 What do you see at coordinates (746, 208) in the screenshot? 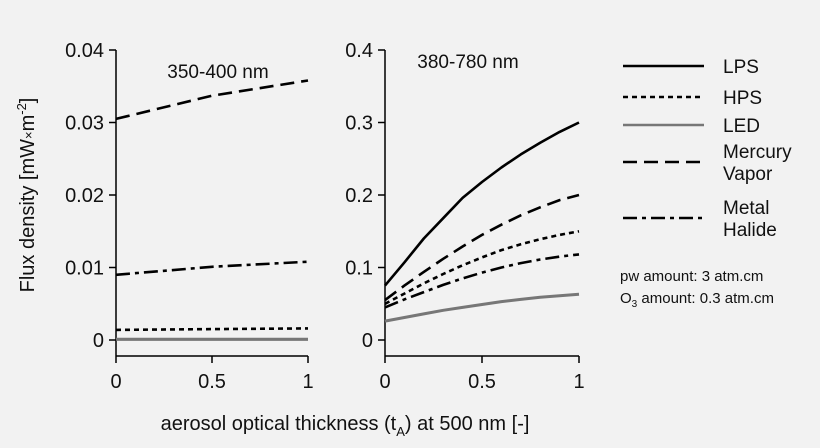
I see `legend-label: Metal` at bounding box center [746, 208].